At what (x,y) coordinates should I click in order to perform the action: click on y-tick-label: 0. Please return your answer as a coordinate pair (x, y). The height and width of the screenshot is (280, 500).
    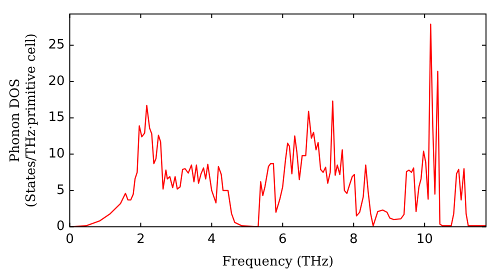
    Looking at the image, I should click on (60, 226).